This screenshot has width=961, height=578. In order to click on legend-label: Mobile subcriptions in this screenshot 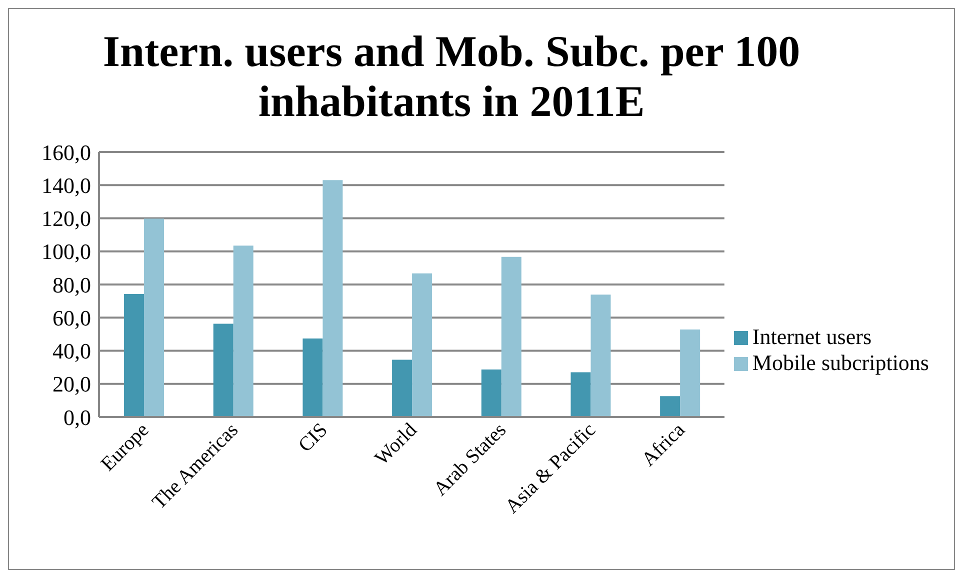, I will do `click(840, 362)`.